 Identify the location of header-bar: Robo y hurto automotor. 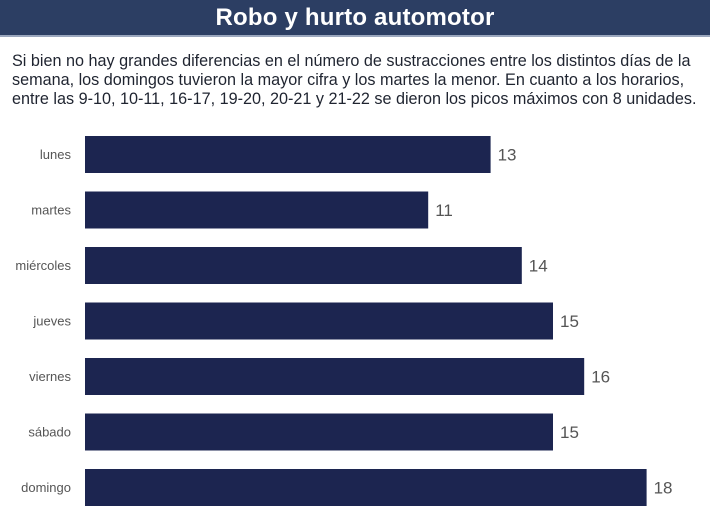
(355, 18).